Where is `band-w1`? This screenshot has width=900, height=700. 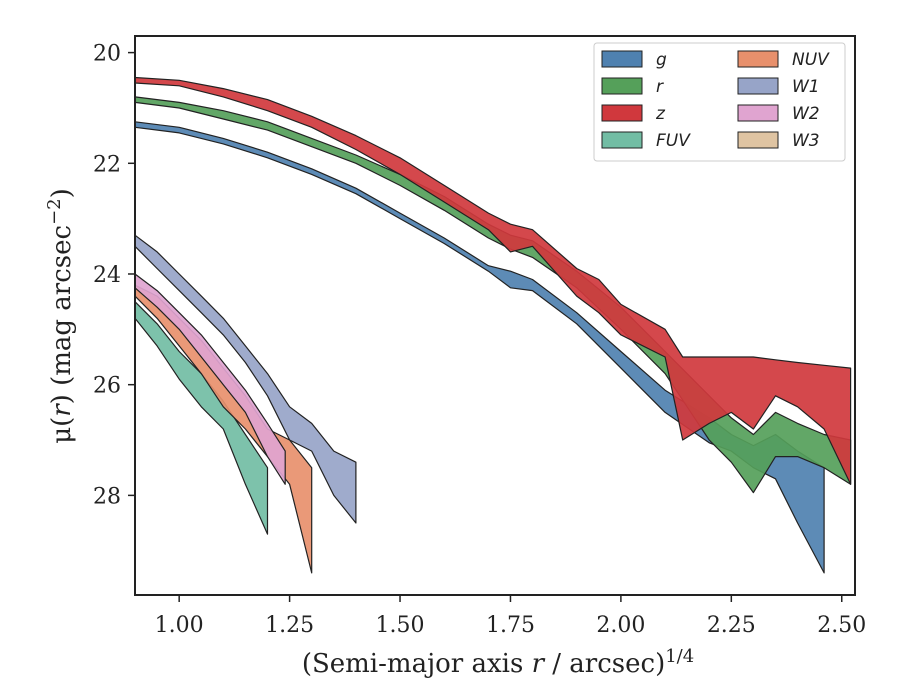
band-w1 is located at coordinates (245, 379).